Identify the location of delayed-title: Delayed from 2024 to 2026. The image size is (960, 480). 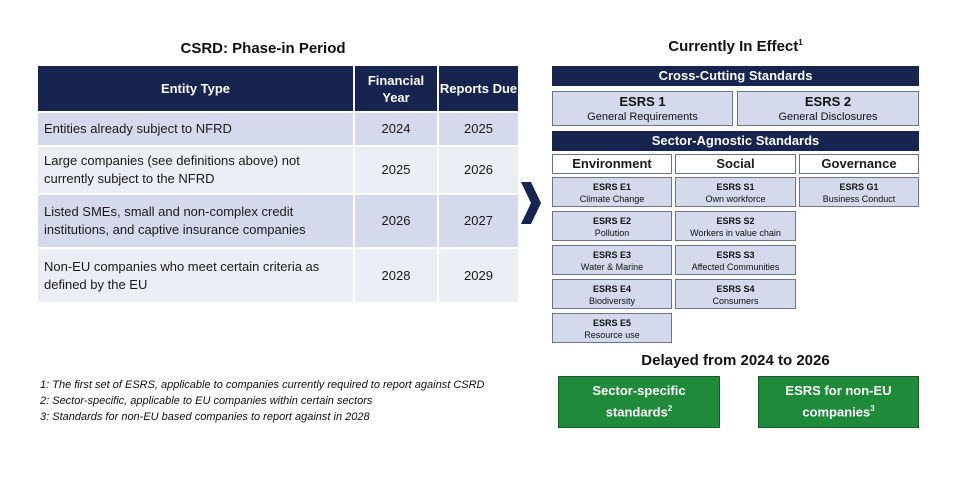
(735, 360).